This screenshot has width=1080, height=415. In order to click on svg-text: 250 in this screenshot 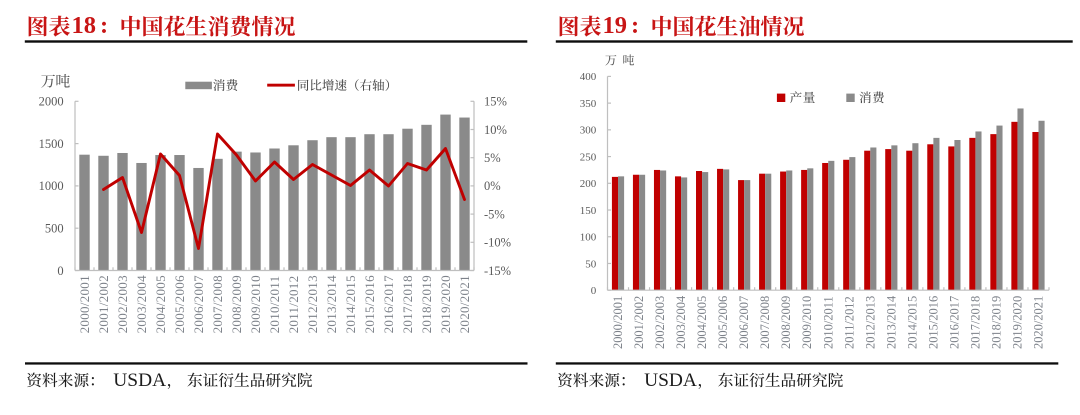, I will do `click(588, 157)`.